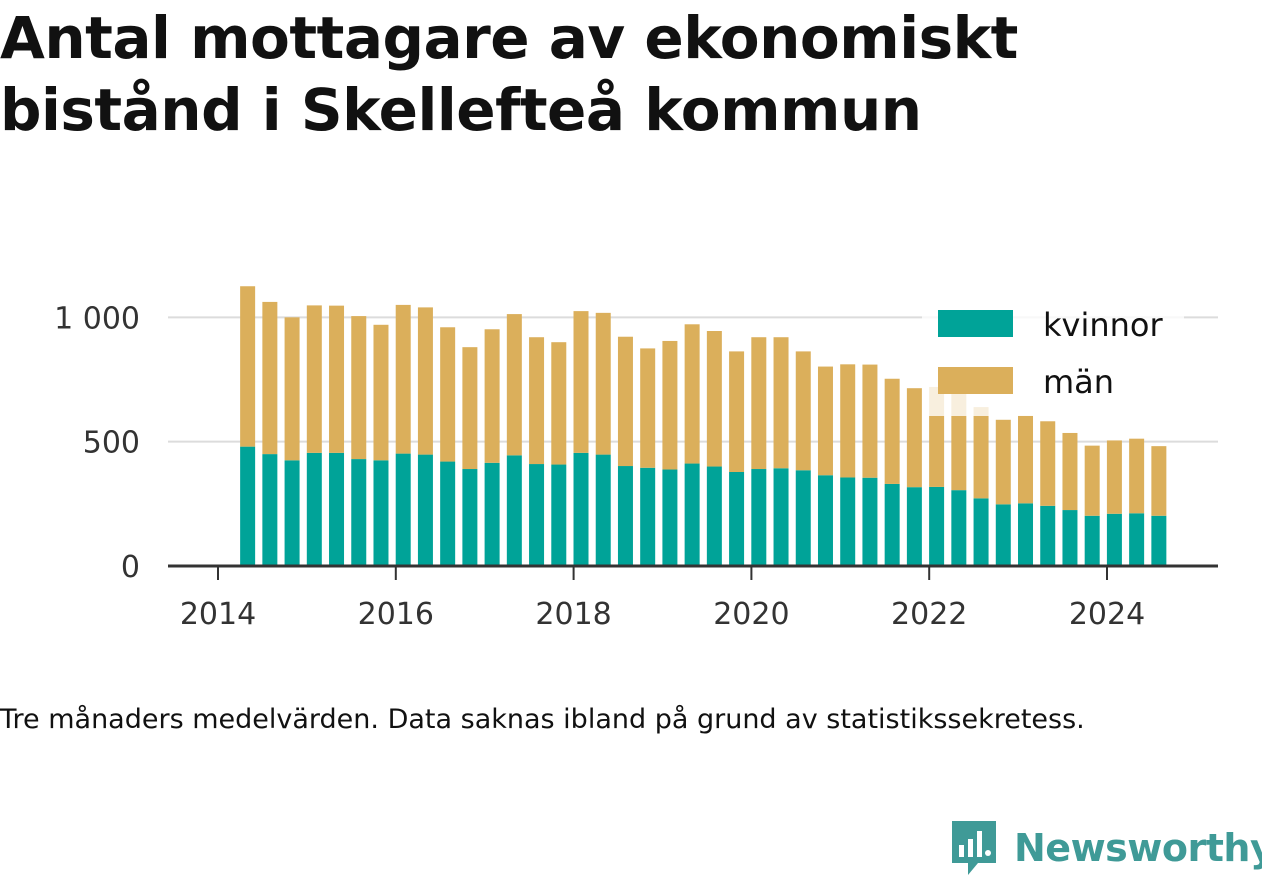 The image size is (1262, 880). I want to click on y-tick-label: 500, so click(111, 443).